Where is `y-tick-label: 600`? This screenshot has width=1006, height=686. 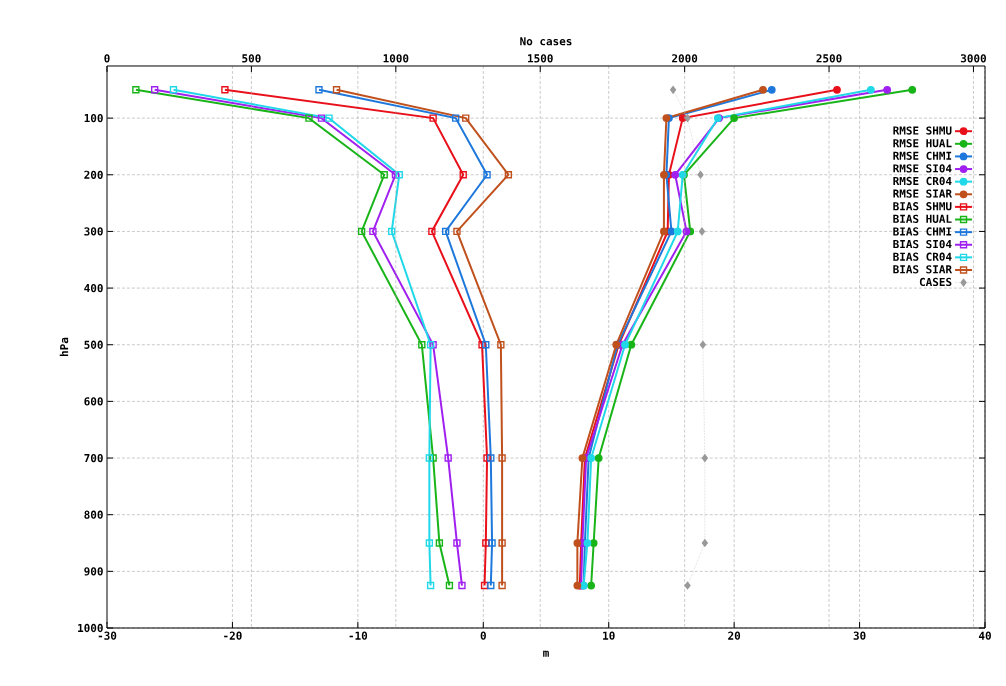 y-tick-label: 600 is located at coordinates (93, 401).